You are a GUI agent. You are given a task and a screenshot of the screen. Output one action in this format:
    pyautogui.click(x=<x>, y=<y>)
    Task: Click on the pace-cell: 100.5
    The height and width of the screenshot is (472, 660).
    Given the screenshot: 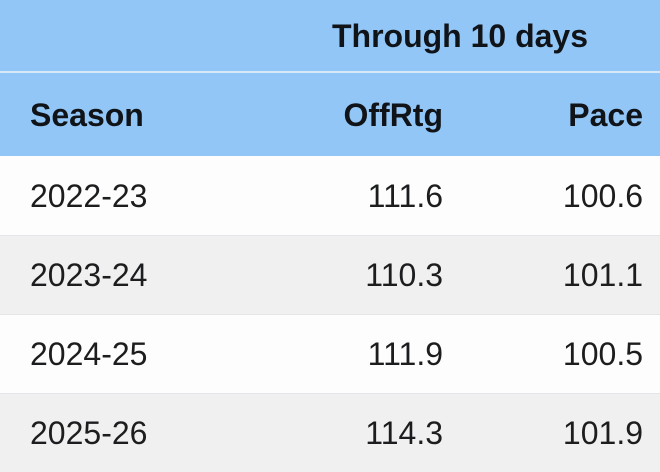 What is the action you would take?
    pyautogui.click(x=602, y=354)
    